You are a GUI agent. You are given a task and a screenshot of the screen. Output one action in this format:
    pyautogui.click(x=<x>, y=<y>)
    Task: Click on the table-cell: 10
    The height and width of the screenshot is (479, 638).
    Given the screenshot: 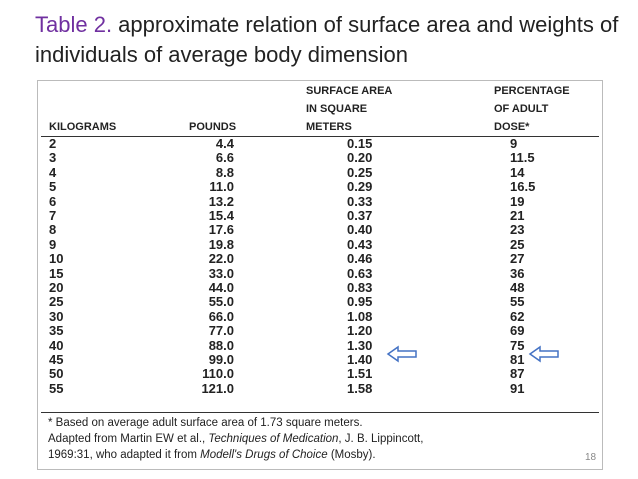 What is the action you would take?
    pyautogui.click(x=56, y=259)
    